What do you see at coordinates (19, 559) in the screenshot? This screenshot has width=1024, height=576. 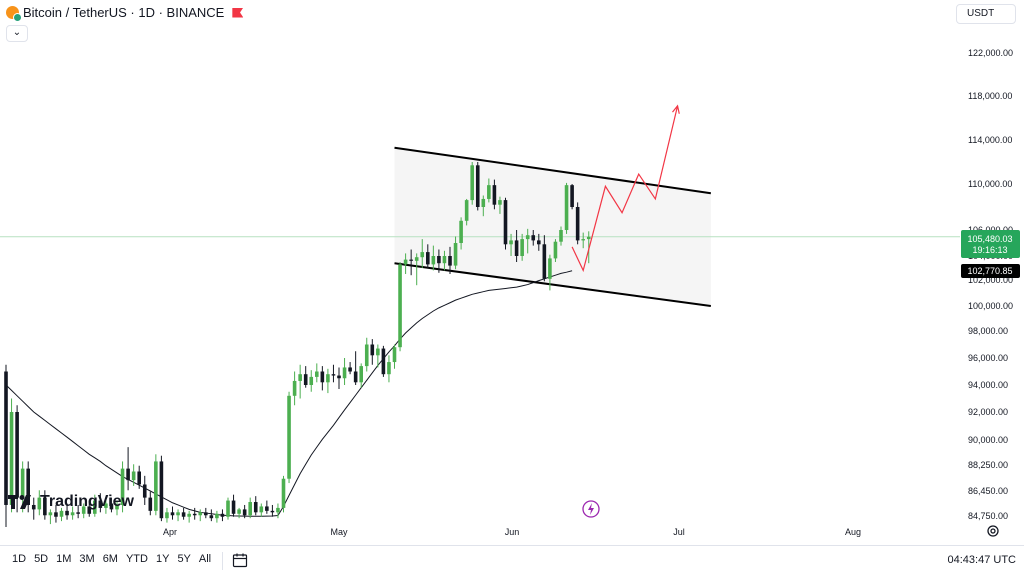 I see `range-1d: 1D` at bounding box center [19, 559].